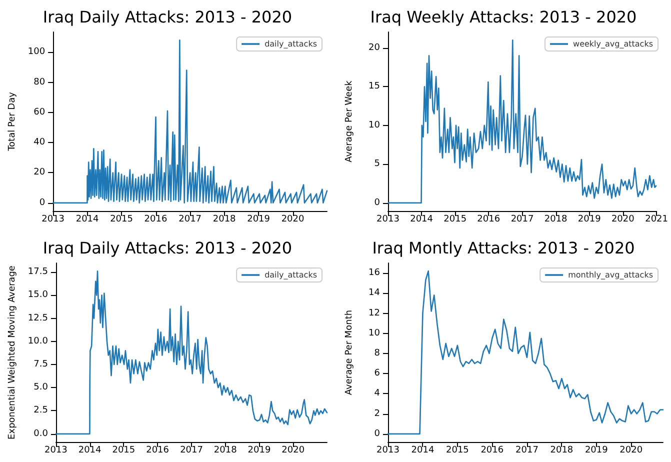 The height and width of the screenshot is (462, 671). I want to click on y-axis-title: Total Per Day, so click(13, 121).